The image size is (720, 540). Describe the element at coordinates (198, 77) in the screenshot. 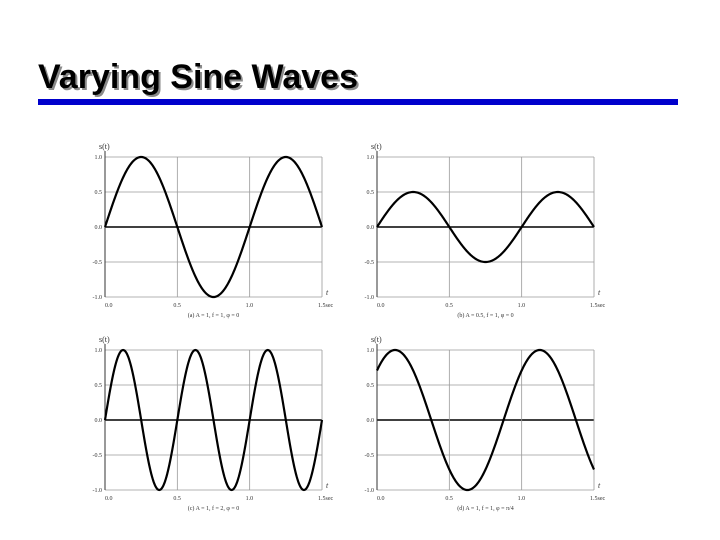

I see `slide-title: Varying Sine Waves` at that location.